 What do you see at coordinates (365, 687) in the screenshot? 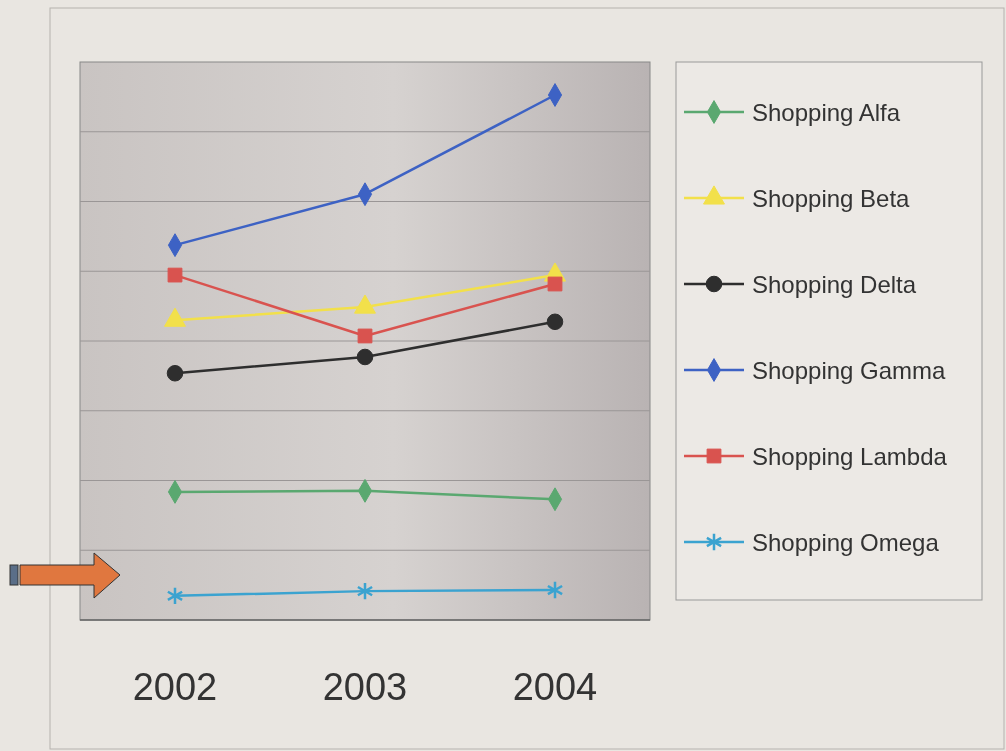
I see `x-tick-label: 2003` at bounding box center [365, 687].